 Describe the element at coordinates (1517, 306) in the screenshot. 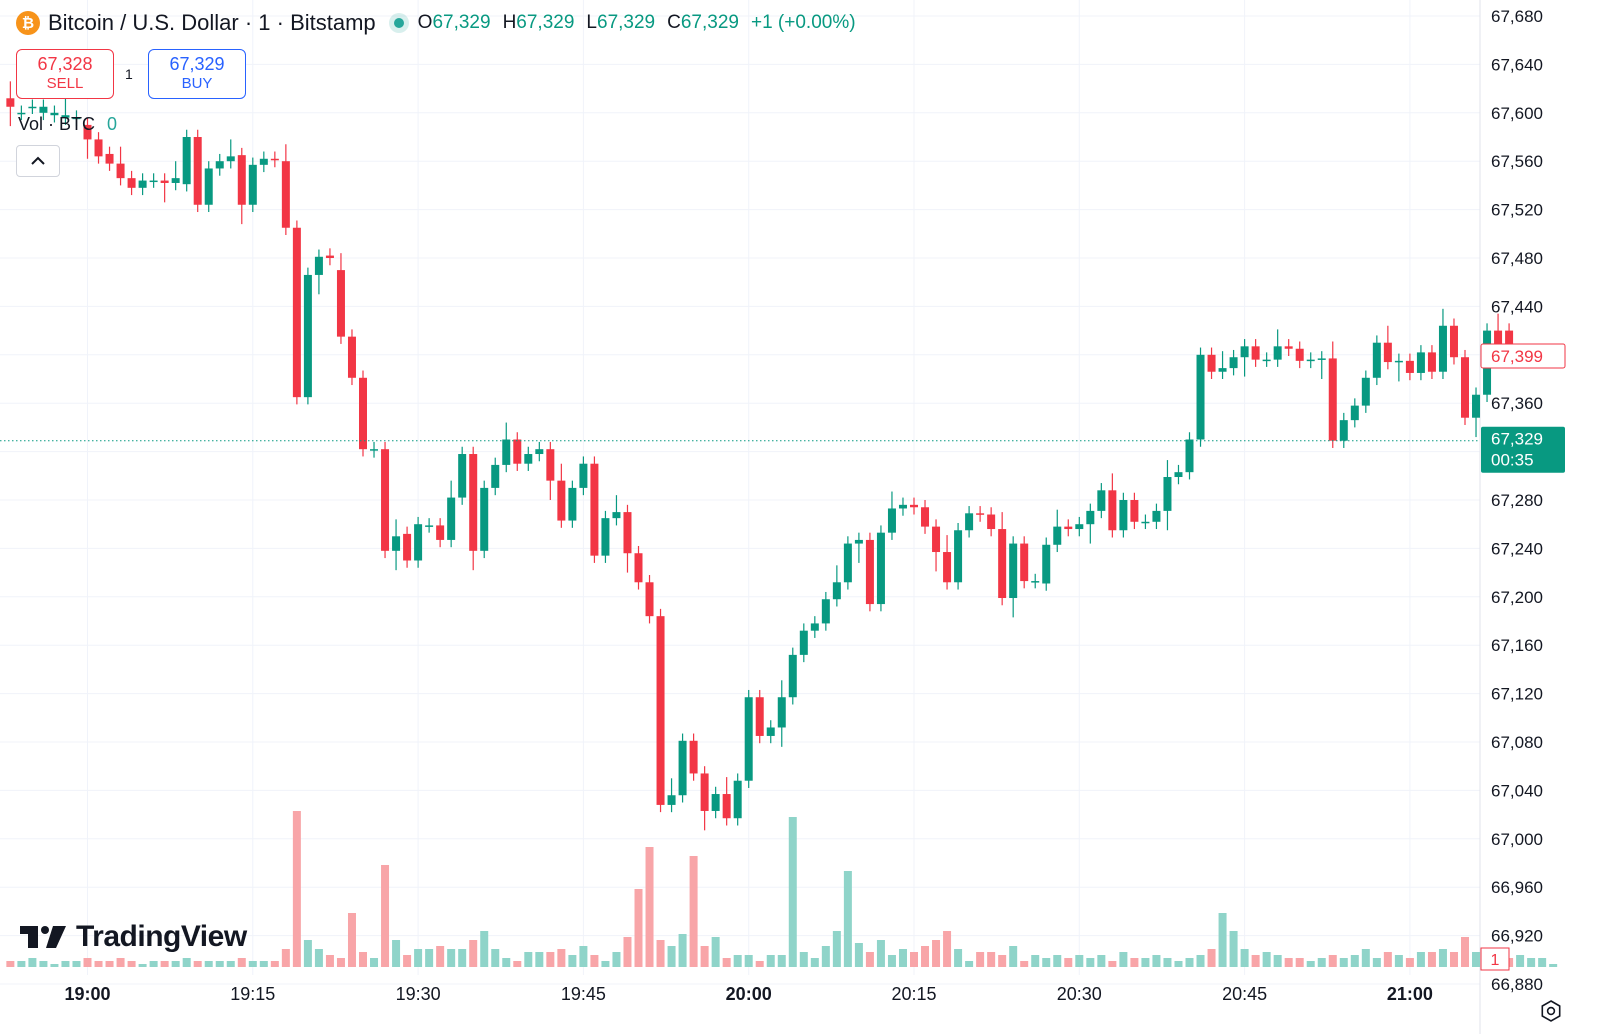

I see `price-tick-label: 67,440` at that location.